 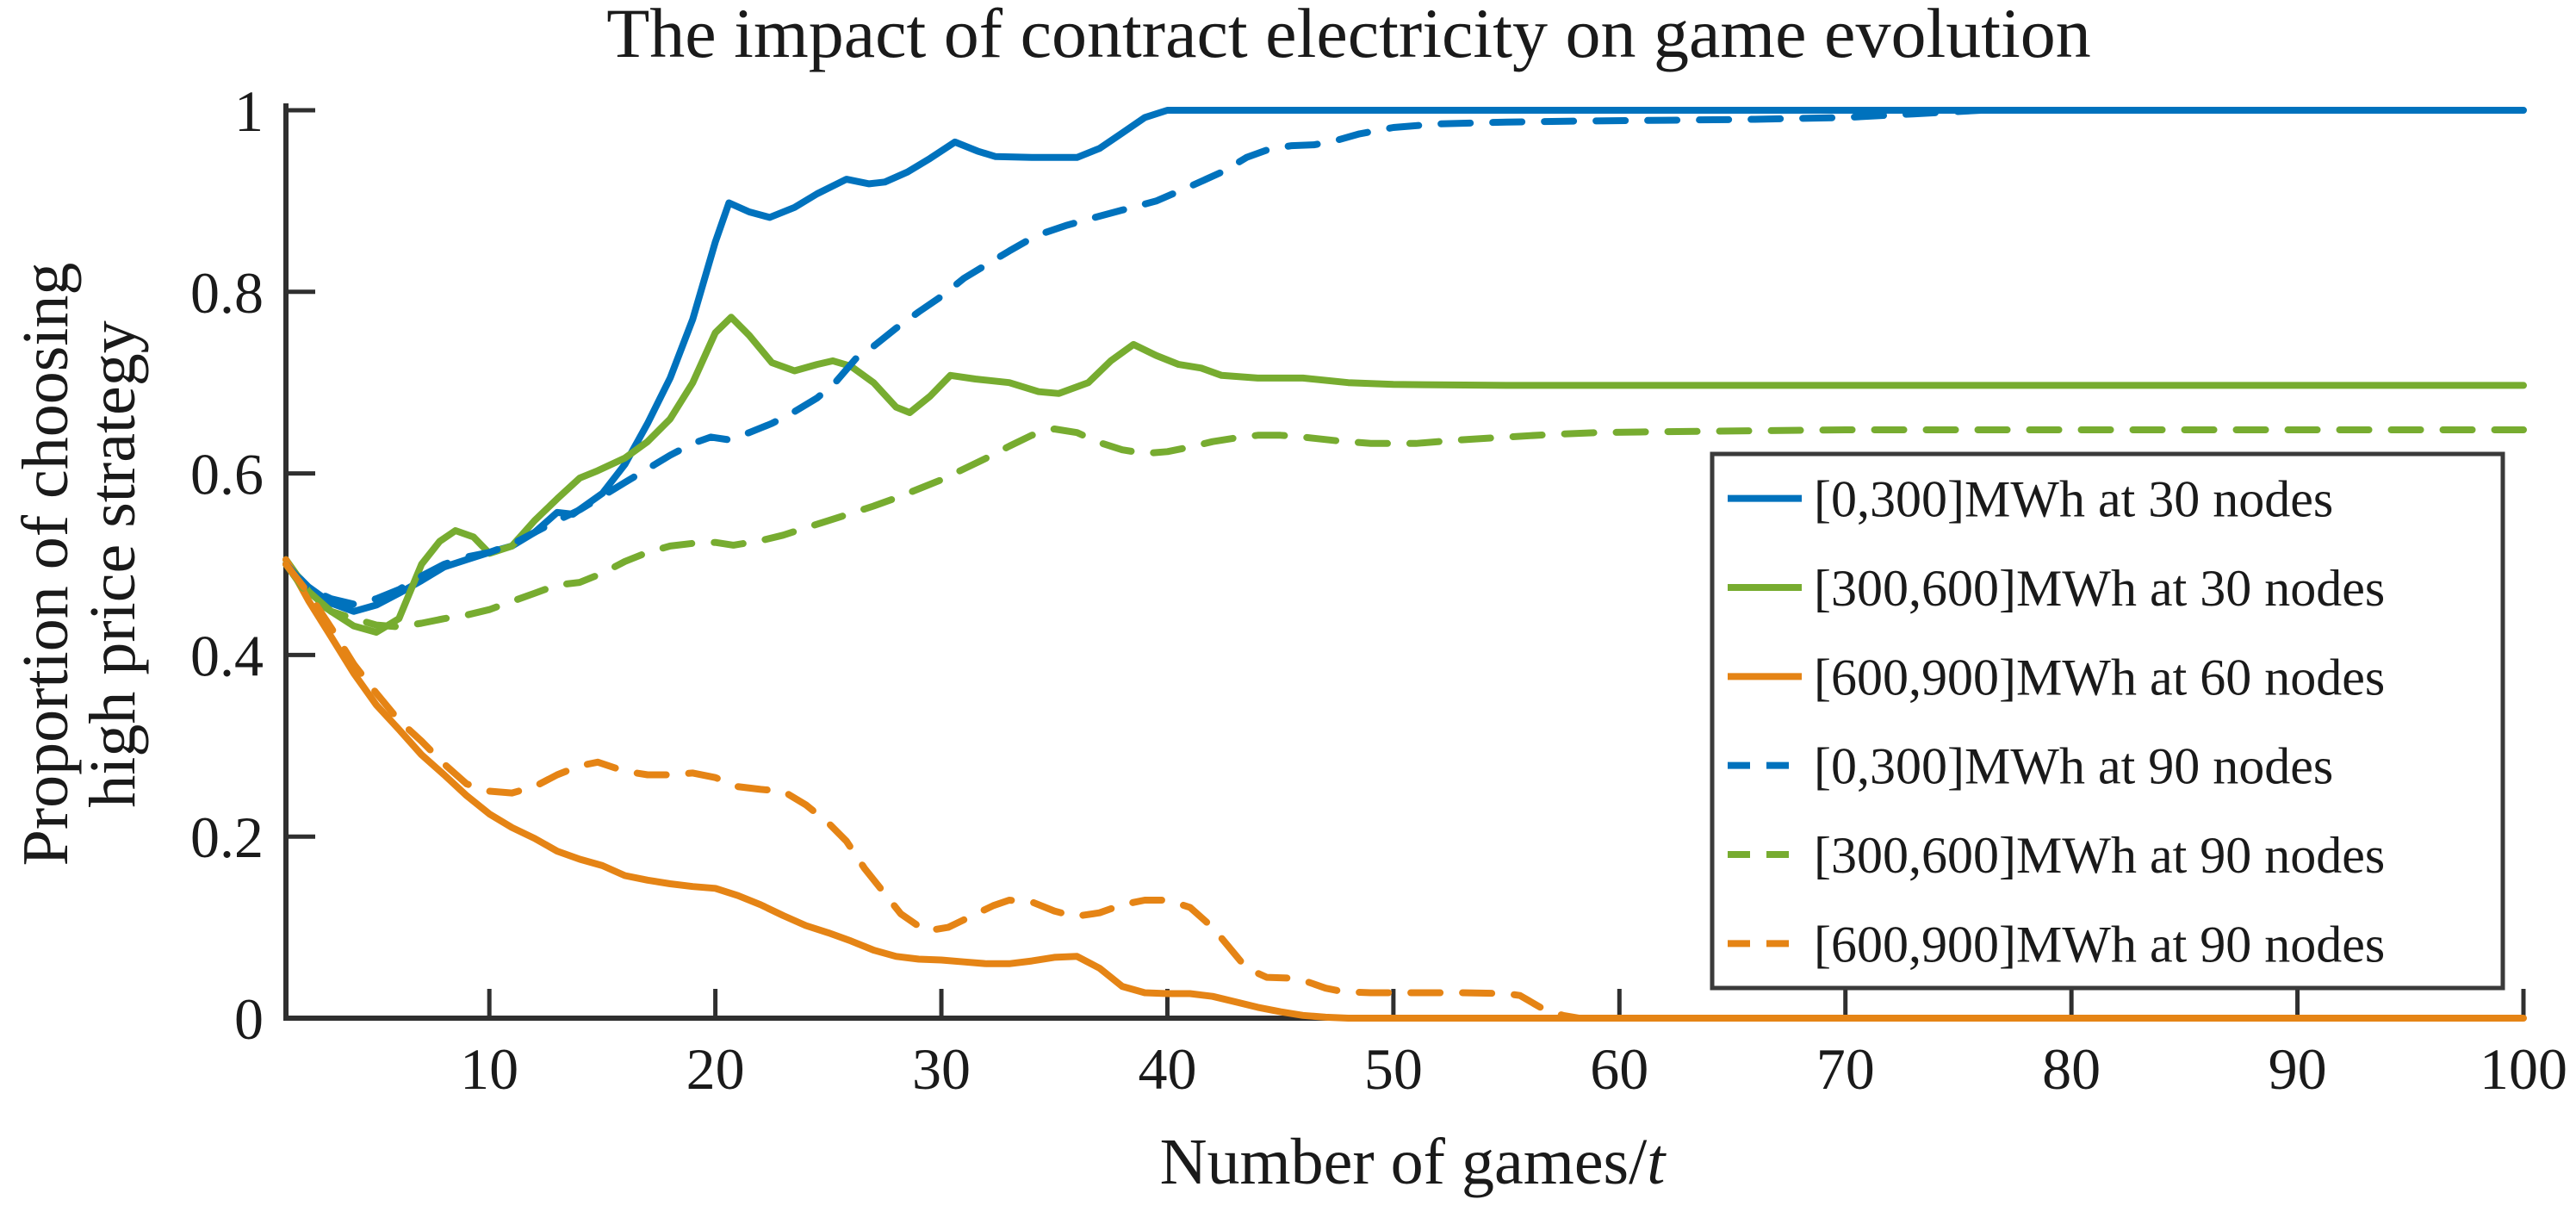 What do you see at coordinates (227, 837) in the screenshot?
I see `y-tick-label: 0.2` at bounding box center [227, 837].